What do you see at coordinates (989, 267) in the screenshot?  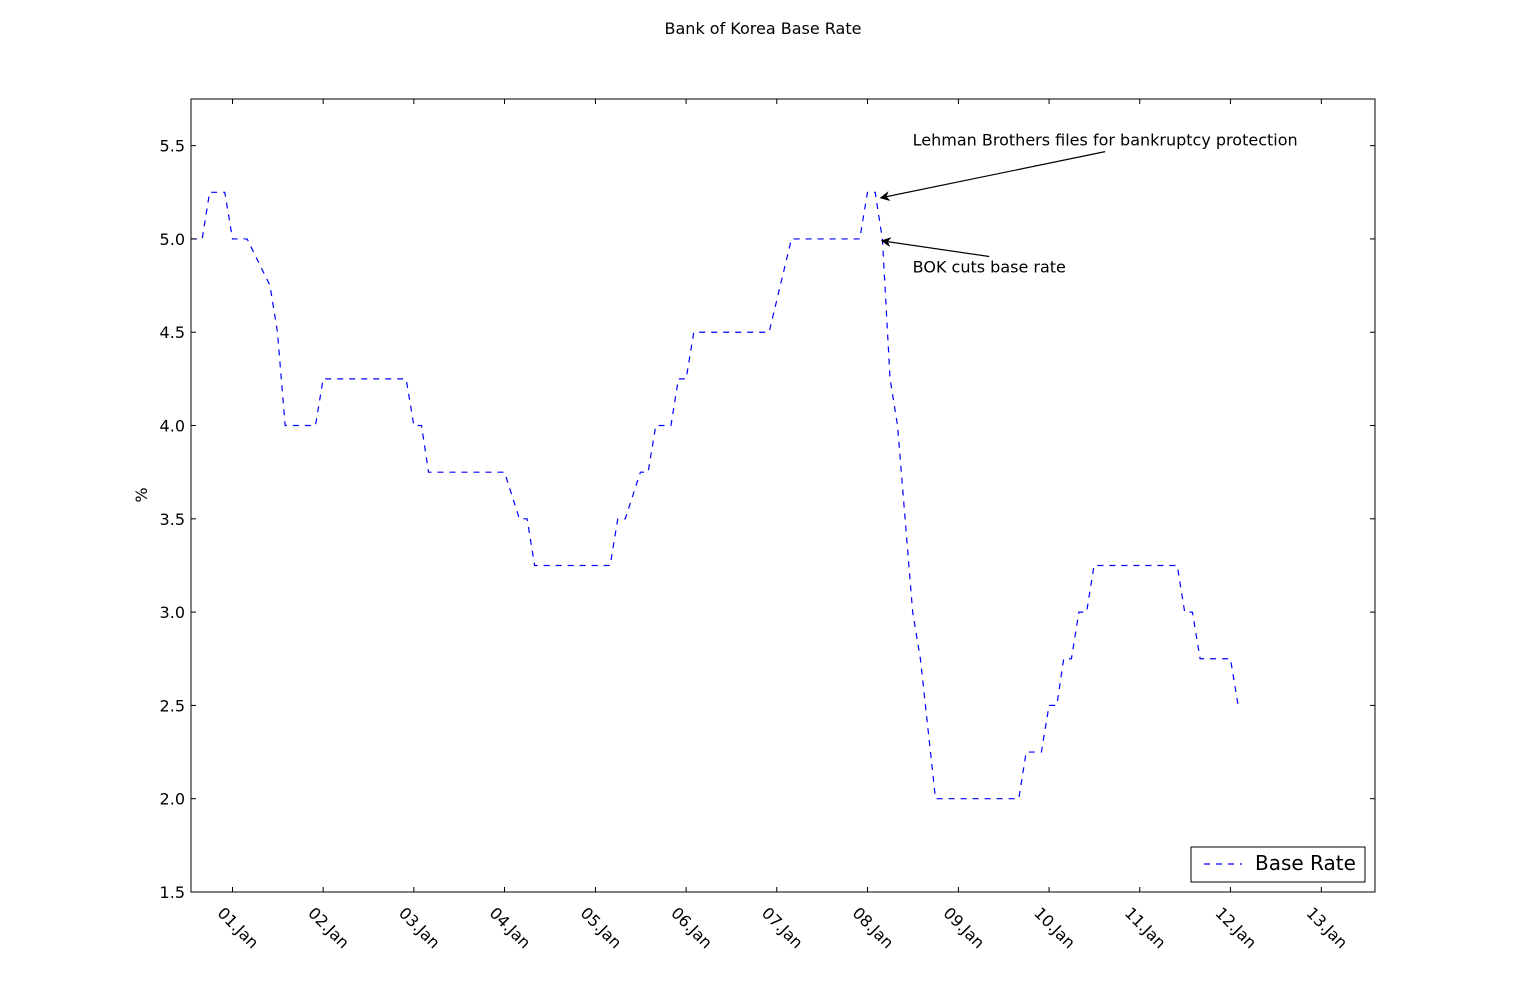 I see `annotation-text-1: BOK cuts base rate` at bounding box center [989, 267].